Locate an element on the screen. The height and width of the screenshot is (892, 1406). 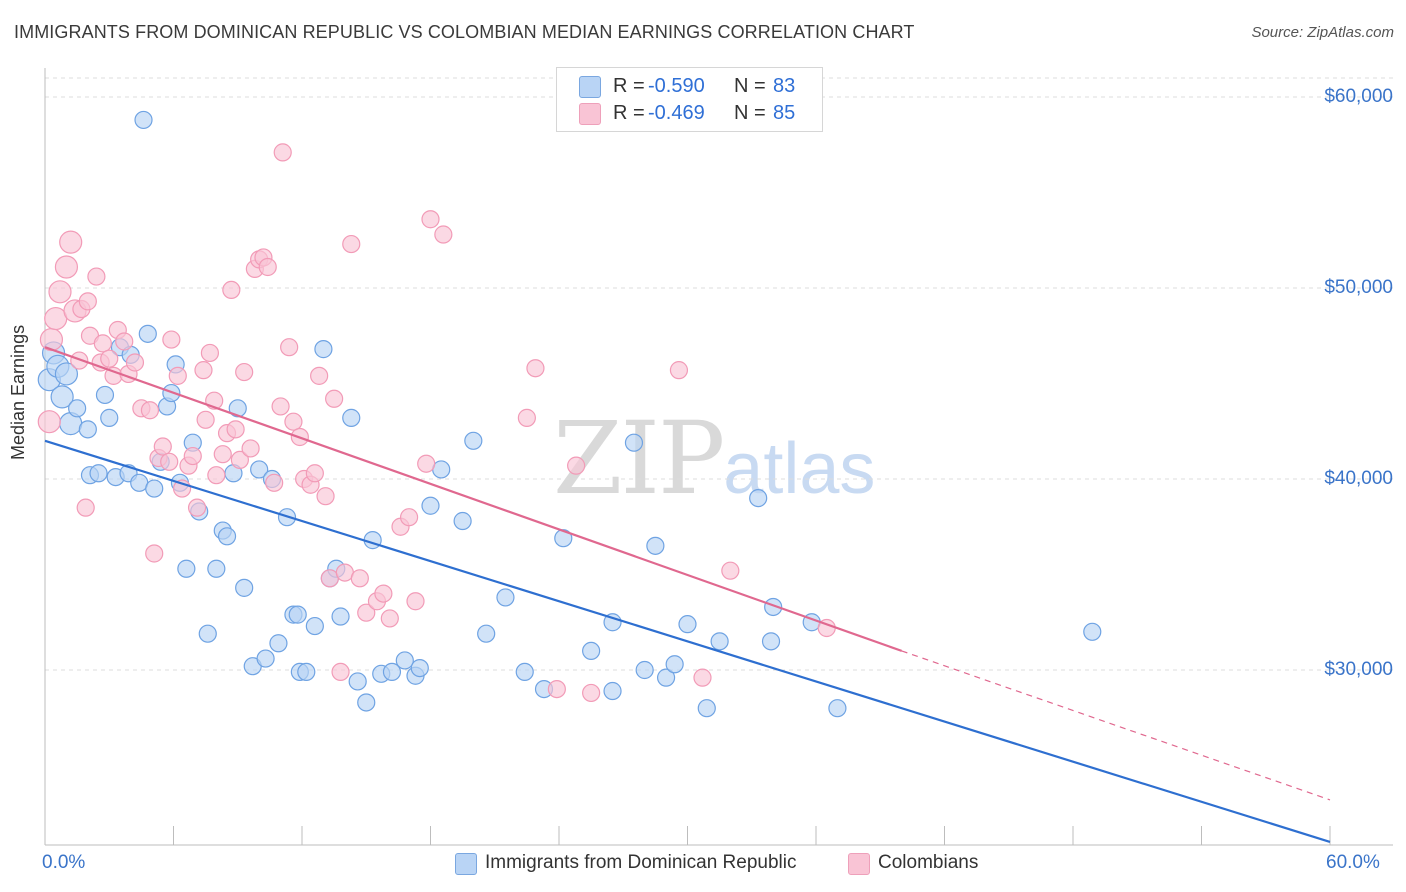
legend-r-value: -0.469 is located at coordinates (676, 113).